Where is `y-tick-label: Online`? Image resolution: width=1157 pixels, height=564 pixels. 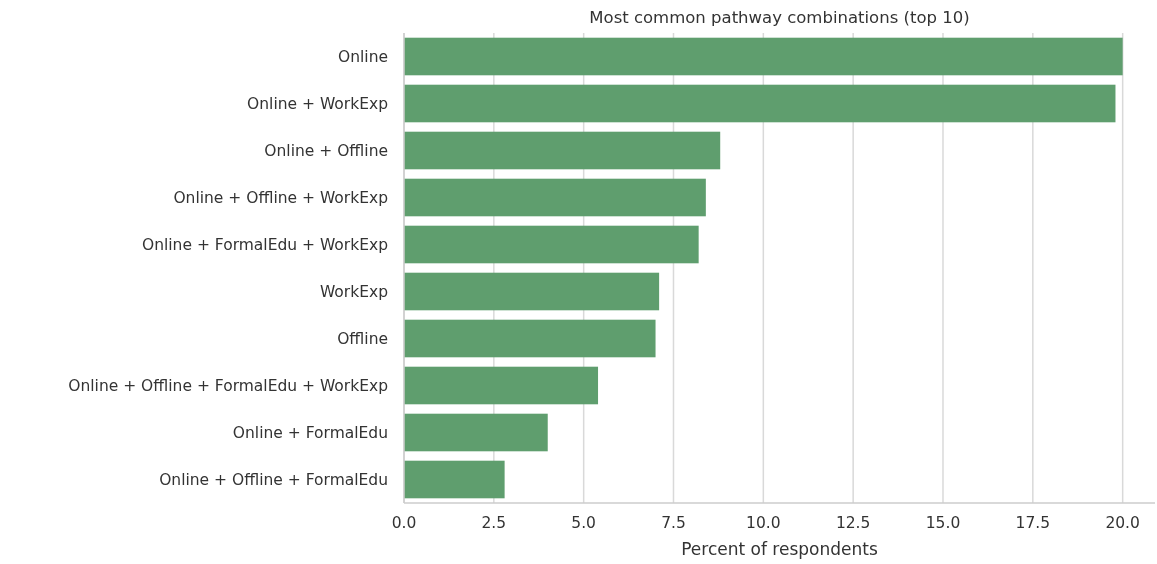
y-tick-label: Online is located at coordinates (363, 56).